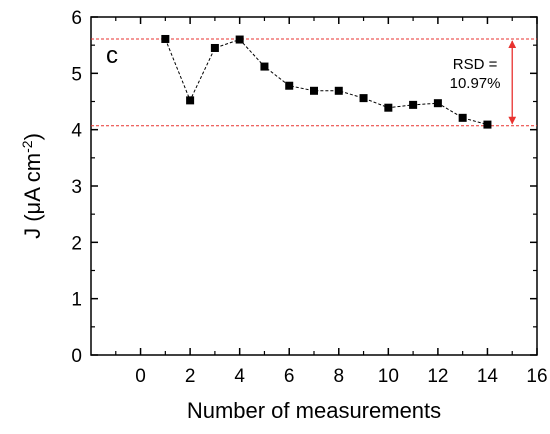  I want to click on y-axis-title: J (μA cm-2), so click(32, 186).